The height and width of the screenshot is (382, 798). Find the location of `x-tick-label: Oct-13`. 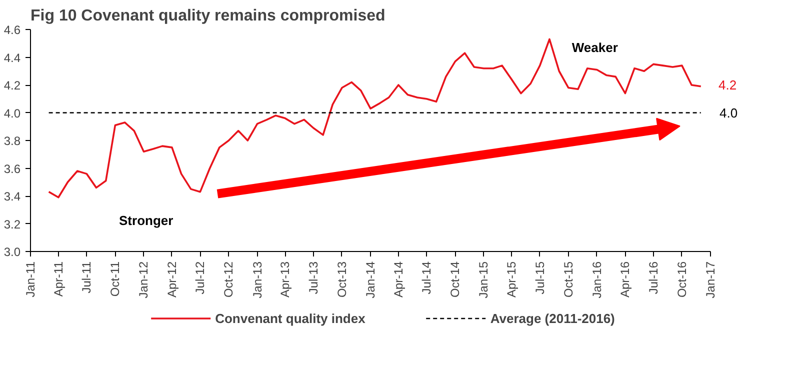

x-tick-label: Oct-13 is located at coordinates (341, 279).